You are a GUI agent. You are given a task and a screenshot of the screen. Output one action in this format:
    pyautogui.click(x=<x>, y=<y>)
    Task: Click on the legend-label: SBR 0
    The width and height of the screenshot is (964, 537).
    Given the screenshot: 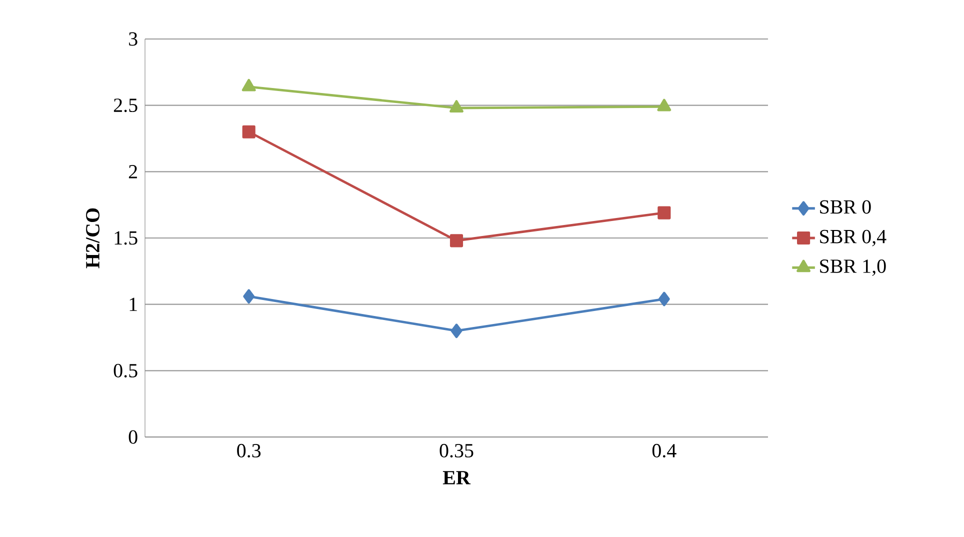 What is the action you would take?
    pyautogui.click(x=845, y=207)
    